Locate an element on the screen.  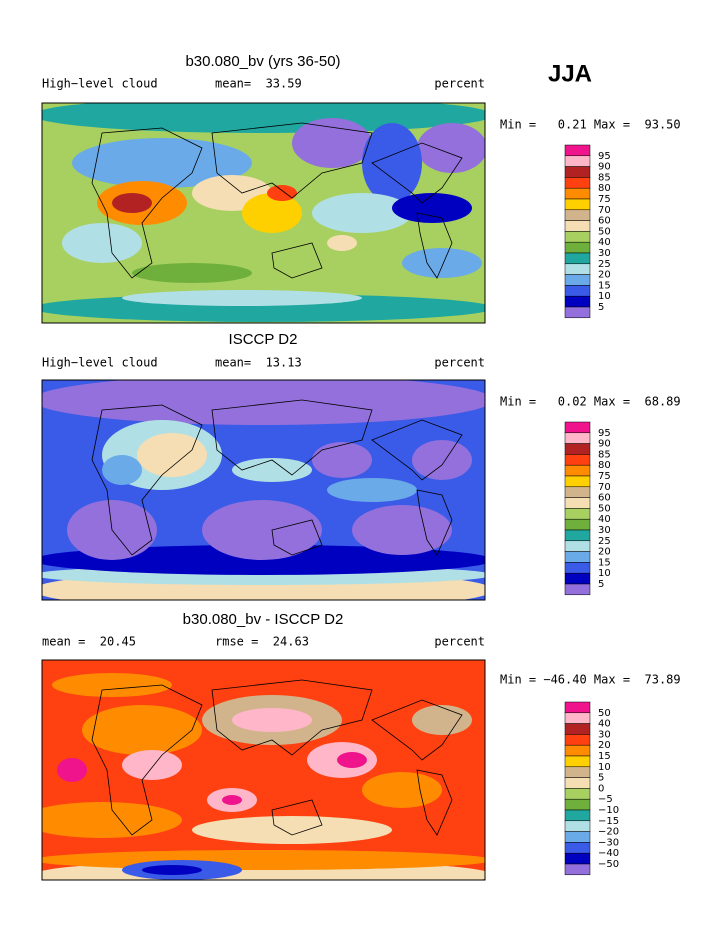
colorbar-label: 90 is located at coordinates (604, 167).